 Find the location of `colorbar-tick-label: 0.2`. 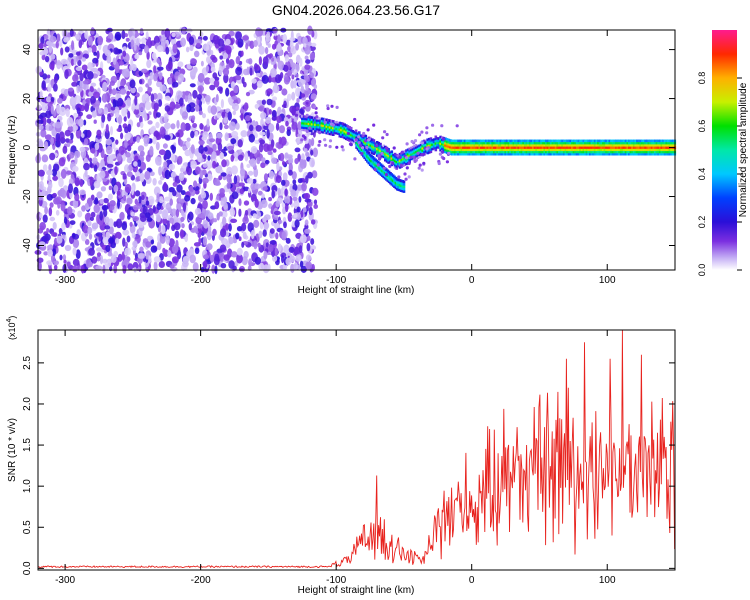

colorbar-tick-label: 0.2 is located at coordinates (702, 222).